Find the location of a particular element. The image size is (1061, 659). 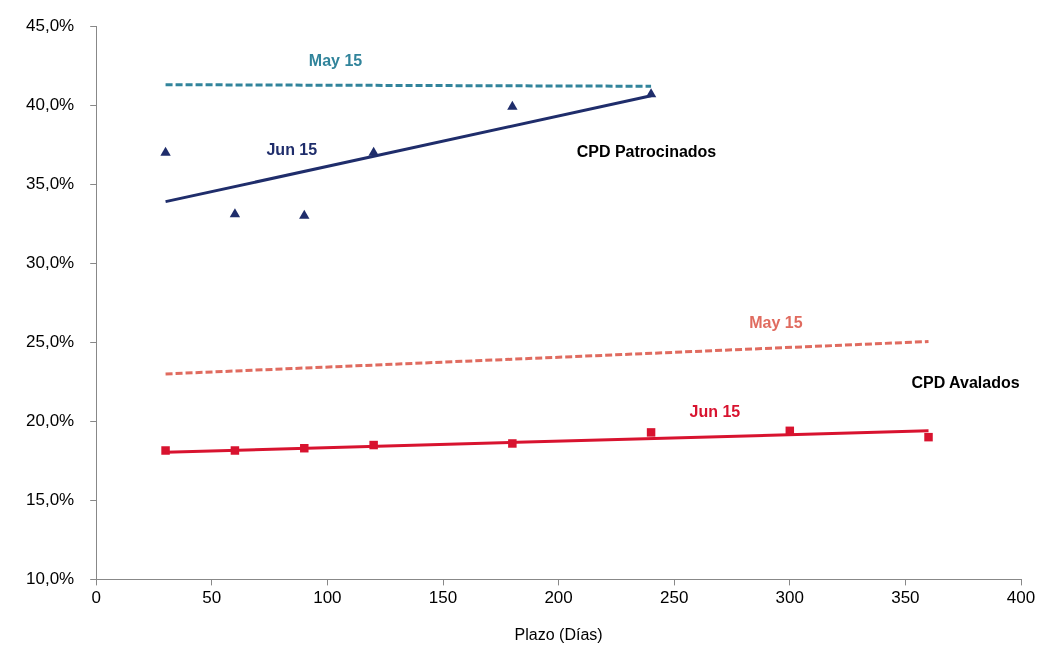

y-tick-label: 30,0% is located at coordinates (50, 262).